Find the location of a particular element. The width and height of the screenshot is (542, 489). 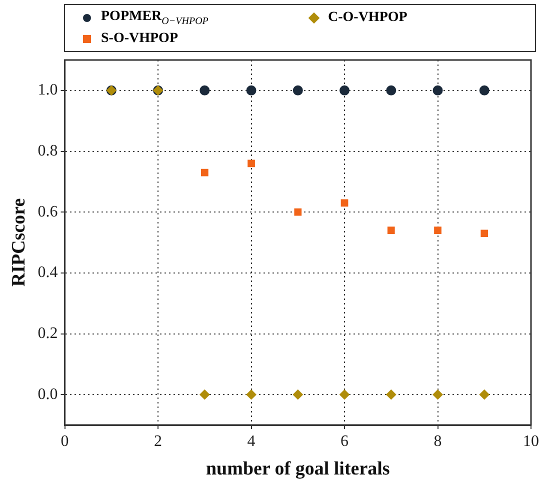

x-tick-label: 4 is located at coordinates (251, 441).